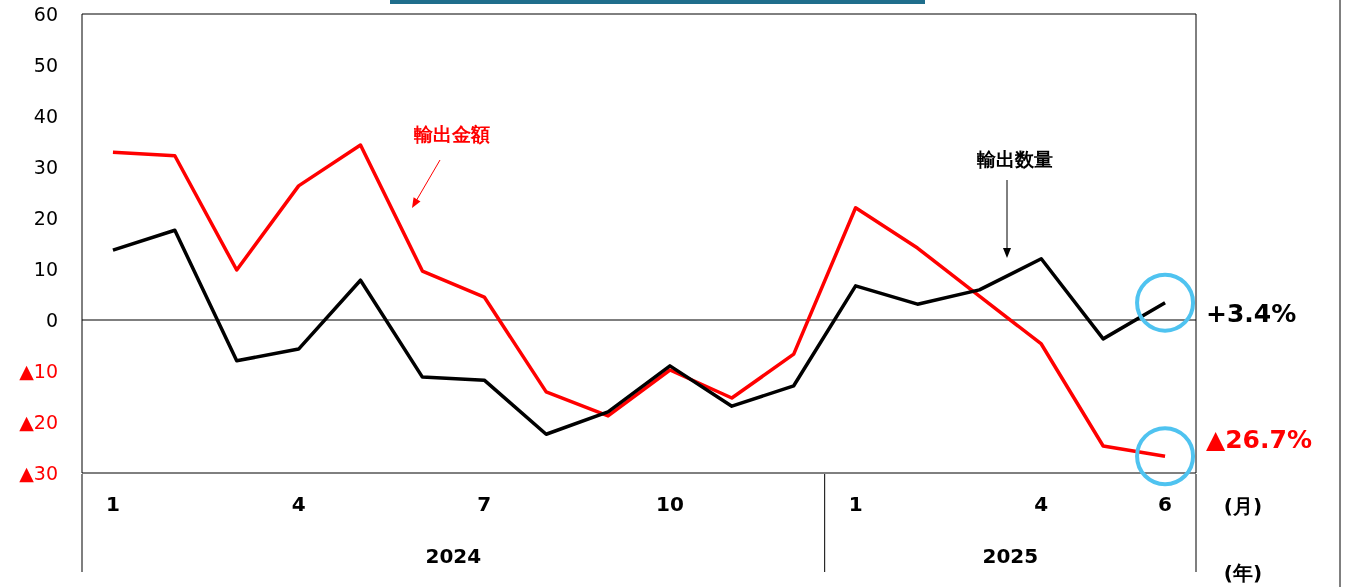 The image size is (1346, 587). What do you see at coordinates (38, 472) in the screenshot?
I see `y-tick-label: ▲30` at bounding box center [38, 472].